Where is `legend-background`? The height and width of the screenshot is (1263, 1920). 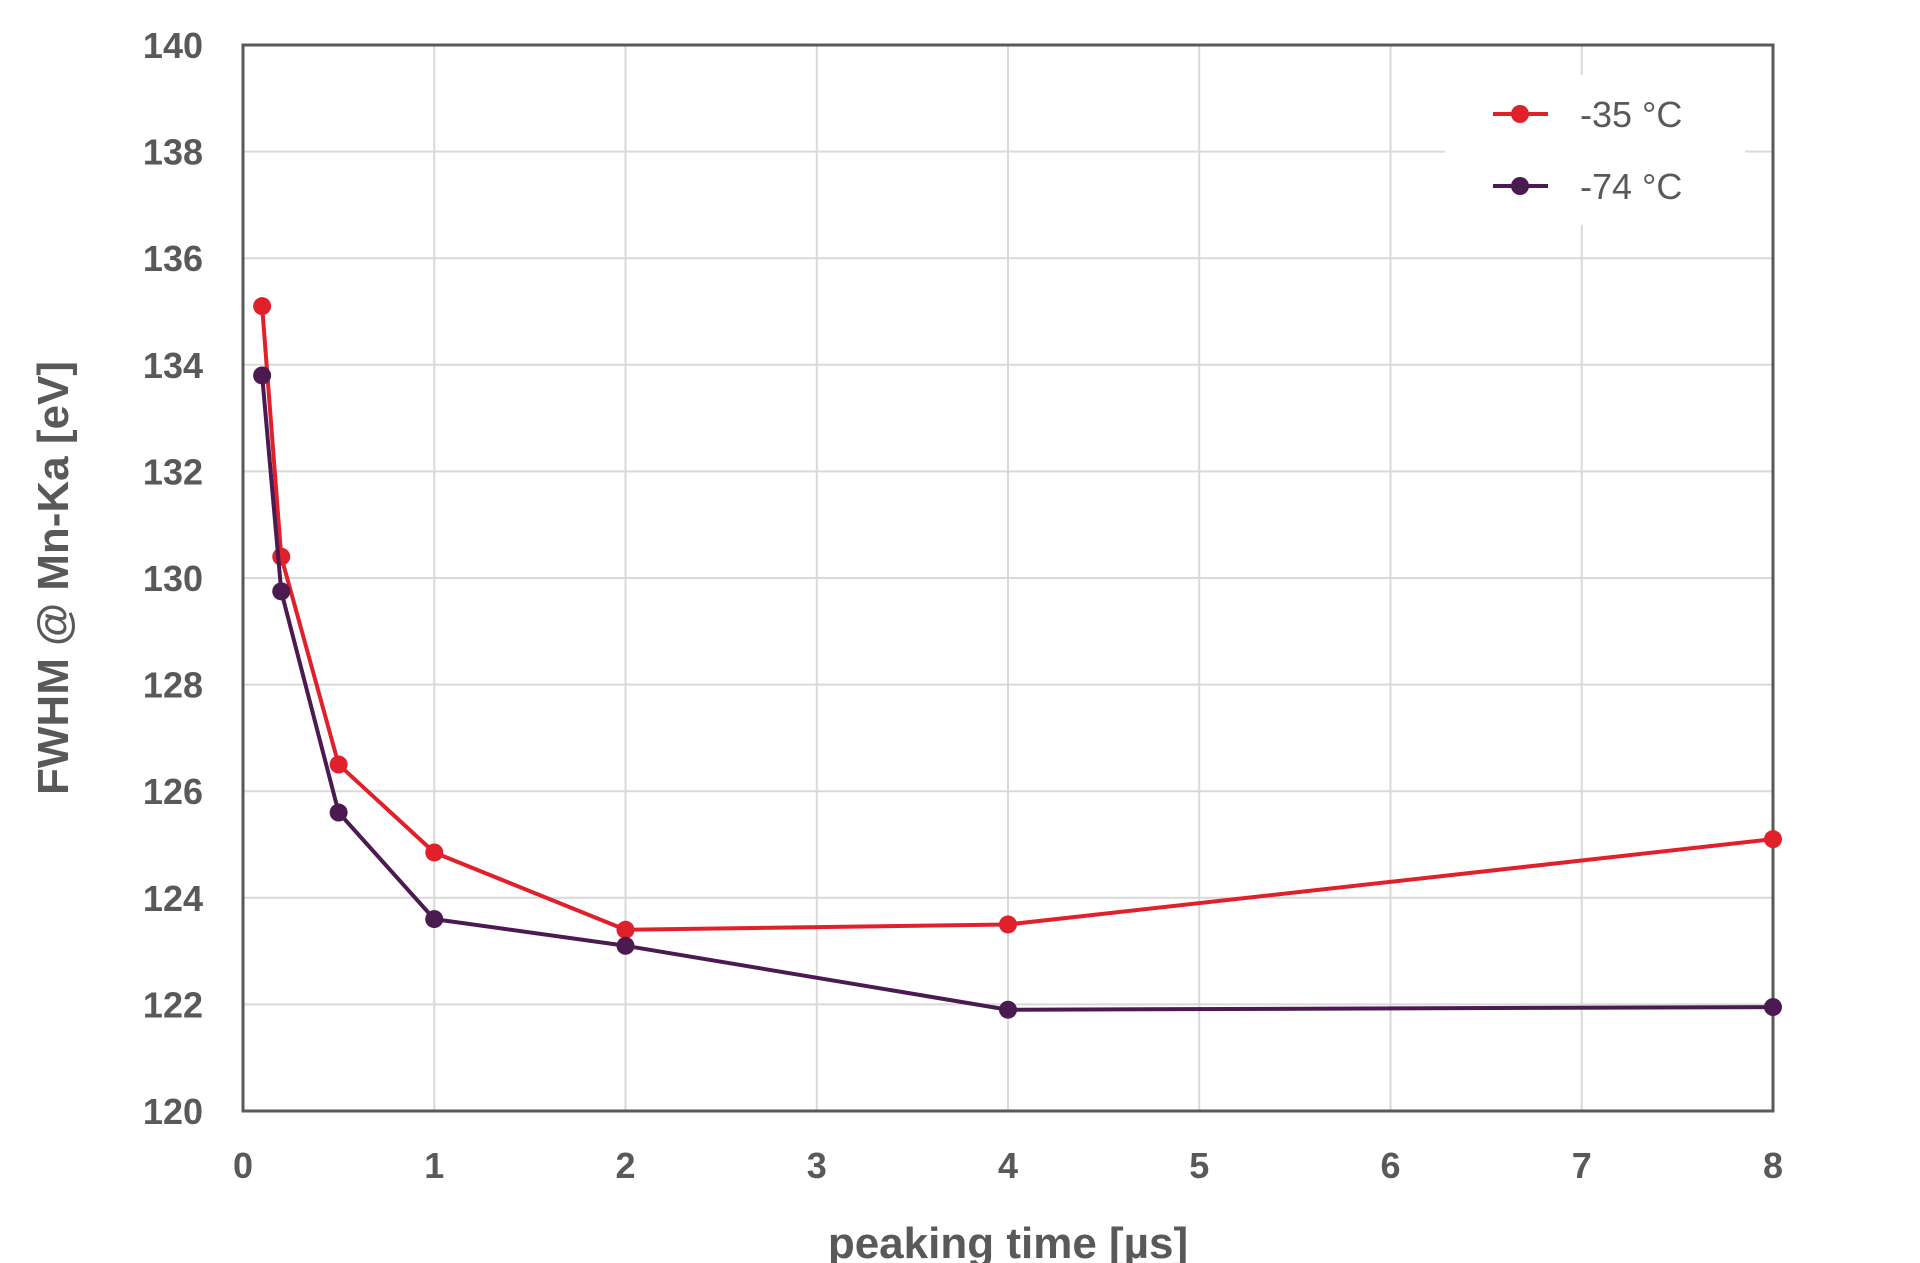
legend-background is located at coordinates (1595, 150).